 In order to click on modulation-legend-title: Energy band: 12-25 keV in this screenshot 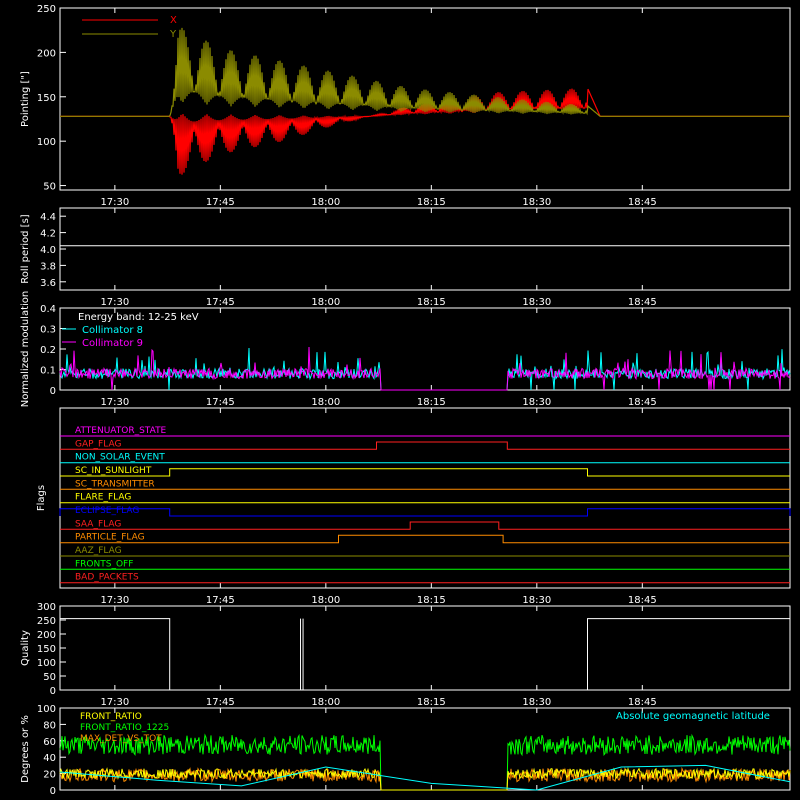, I will do `click(138, 317)`.